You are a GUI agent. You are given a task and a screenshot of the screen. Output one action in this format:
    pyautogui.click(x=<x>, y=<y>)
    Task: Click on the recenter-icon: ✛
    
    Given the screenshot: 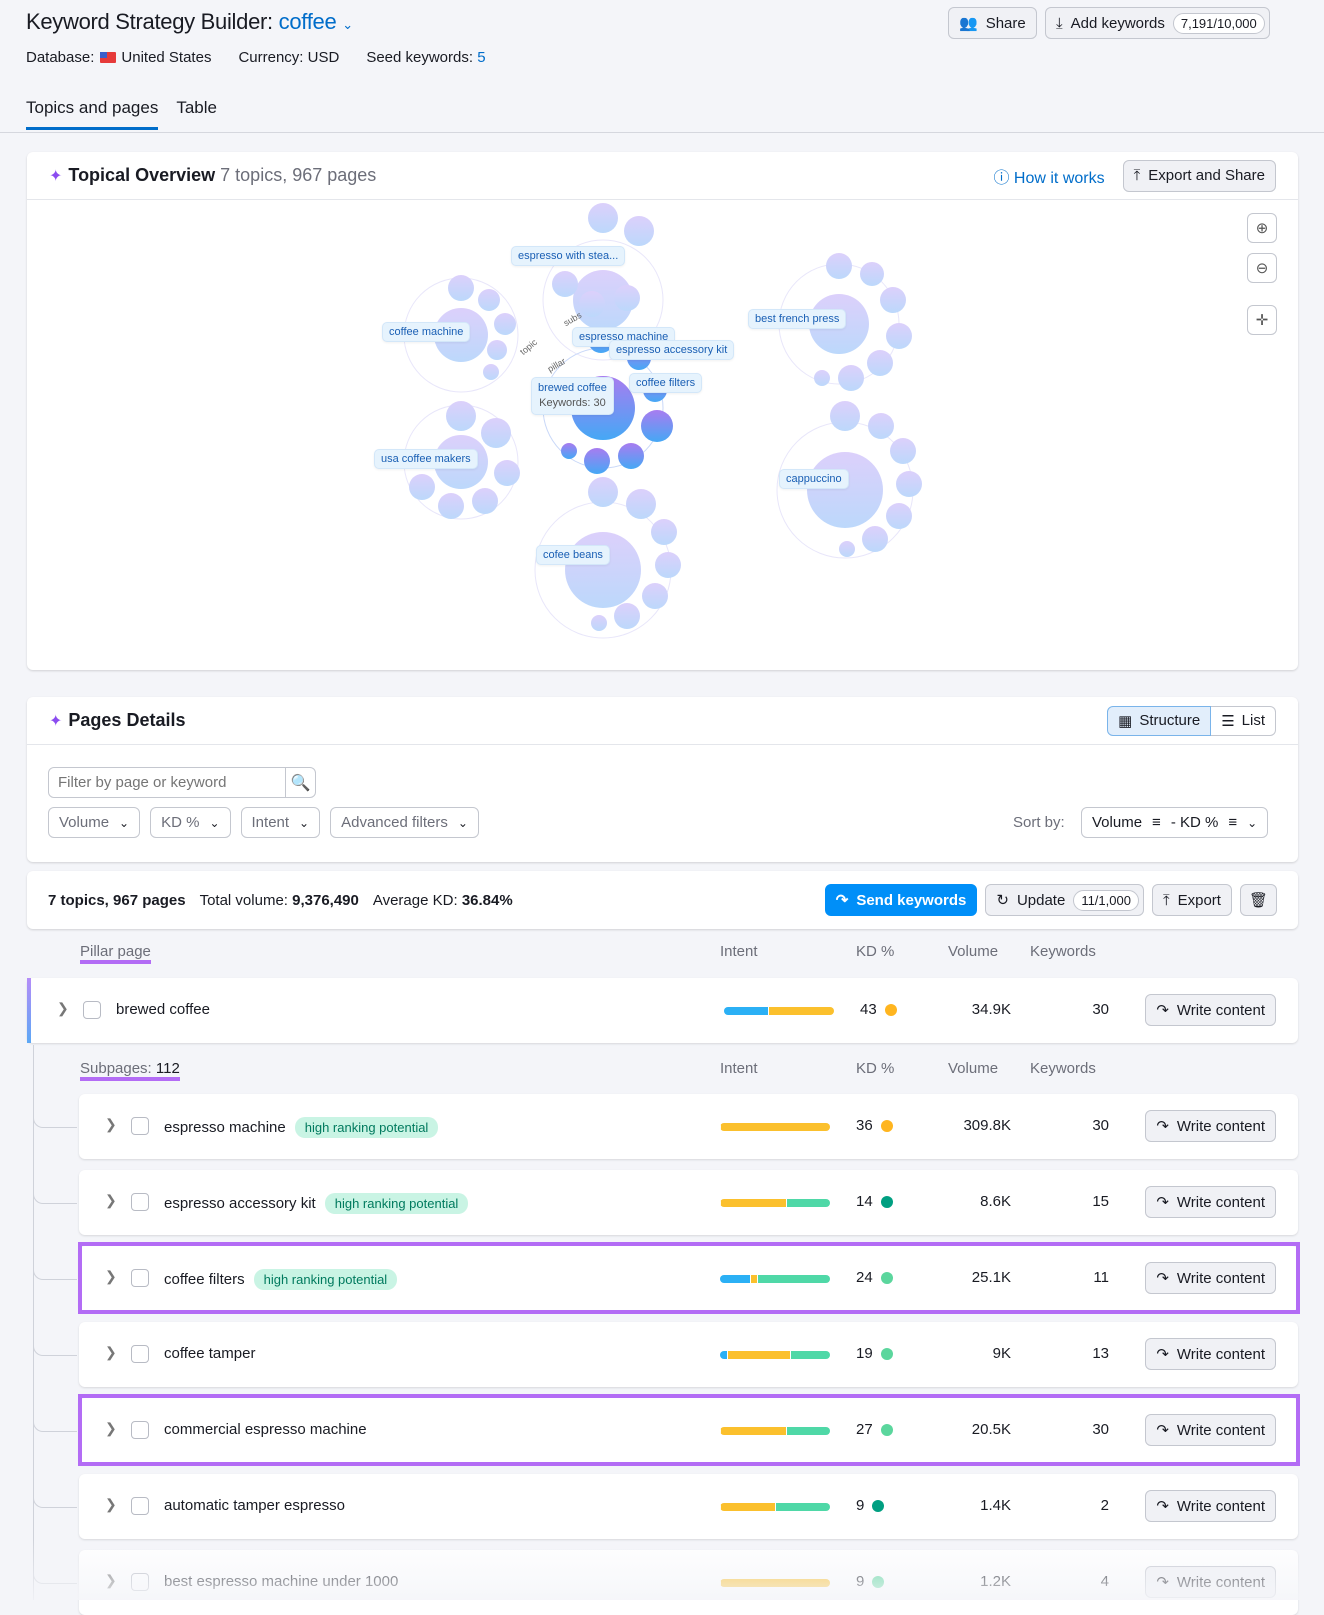 What is the action you would take?
    pyautogui.click(x=1262, y=320)
    